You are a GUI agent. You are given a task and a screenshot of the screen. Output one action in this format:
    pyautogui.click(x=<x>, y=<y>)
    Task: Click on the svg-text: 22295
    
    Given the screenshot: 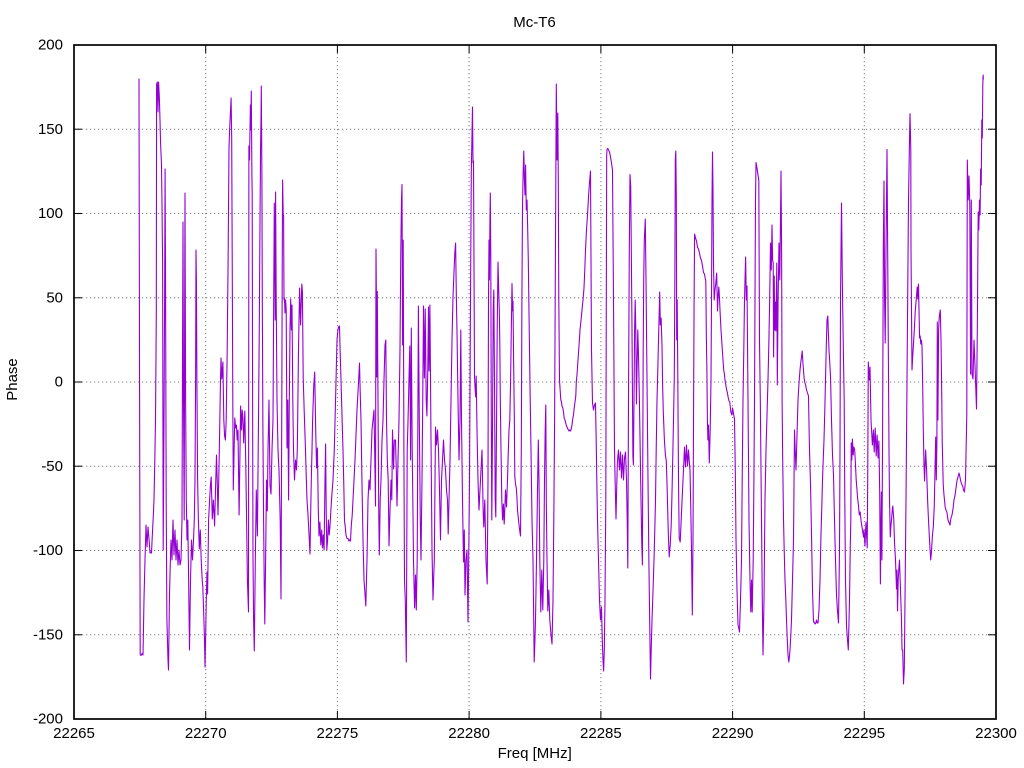 What is the action you would take?
    pyautogui.click(x=864, y=733)
    